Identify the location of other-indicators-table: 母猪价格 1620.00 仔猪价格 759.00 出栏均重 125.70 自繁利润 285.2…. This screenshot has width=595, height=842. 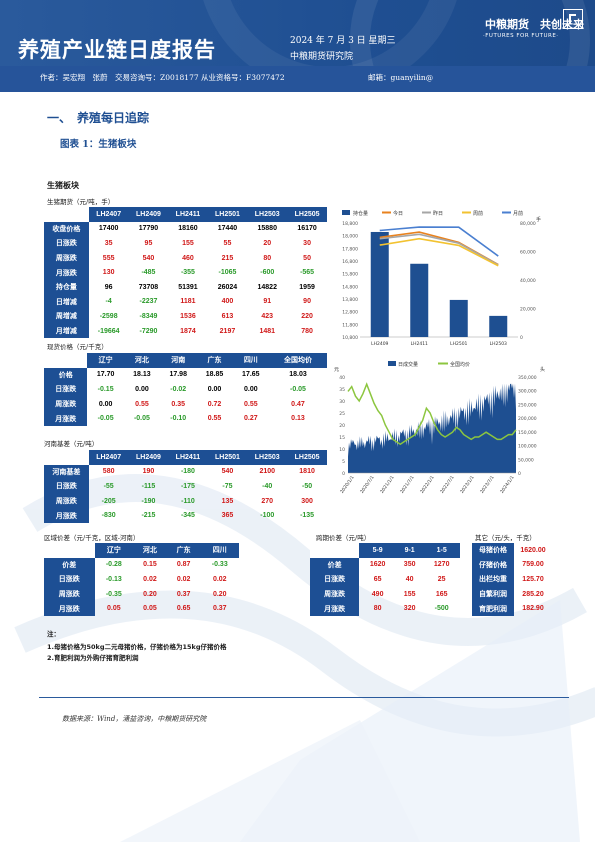
(512, 579).